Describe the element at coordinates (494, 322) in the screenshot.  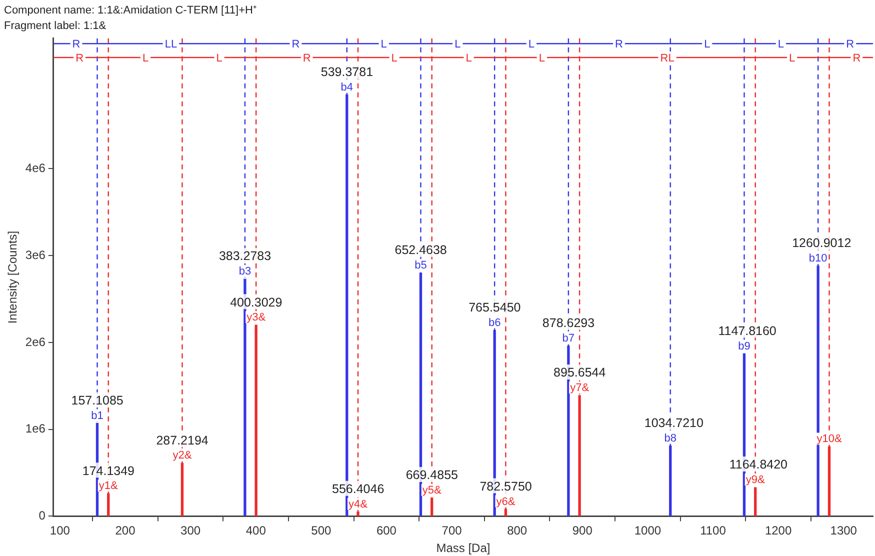
I see `data-label: b6` at that location.